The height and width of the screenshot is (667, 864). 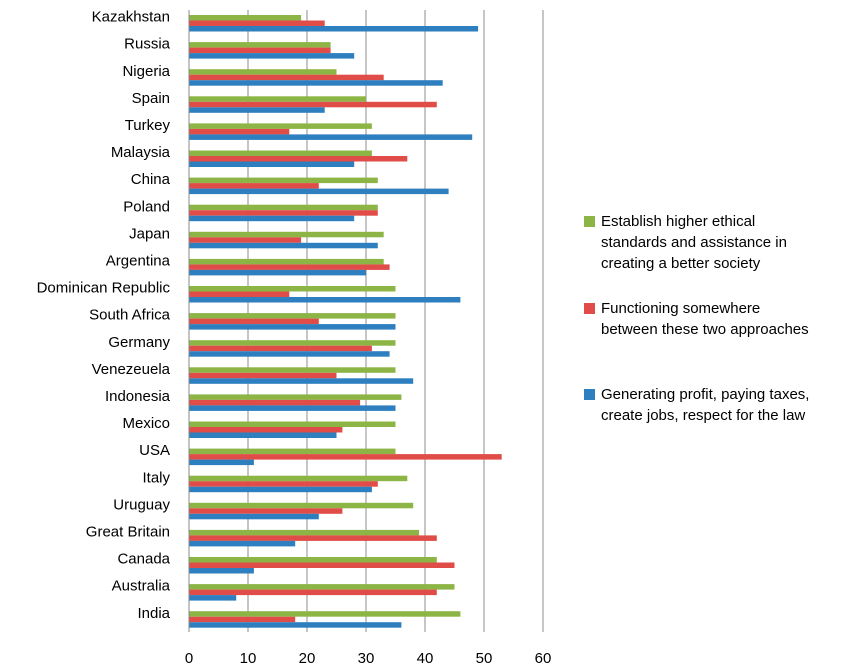 I want to click on category-label: Uruguay, so click(x=141, y=504).